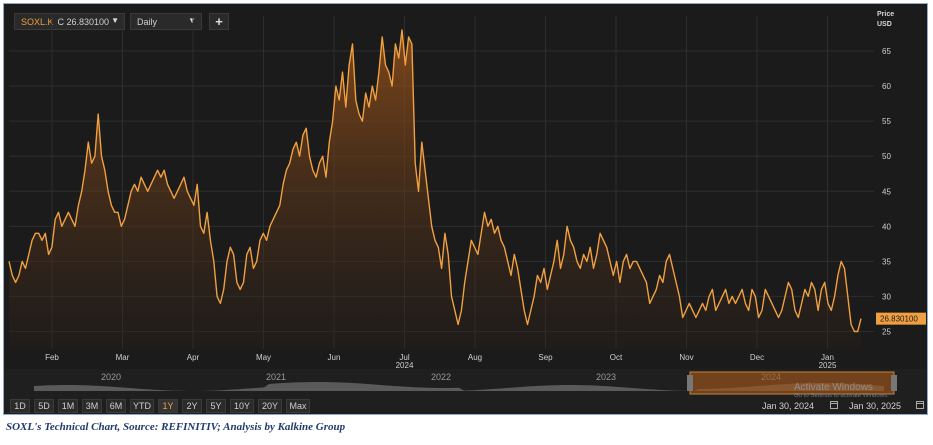  What do you see at coordinates (168, 406) in the screenshot?
I see `range-button-1y: 1Y` at bounding box center [168, 406].